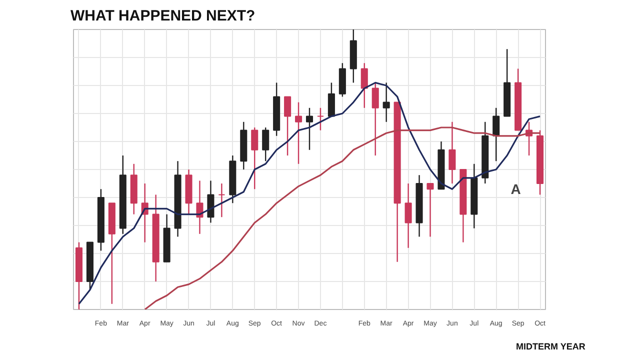 The image size is (640, 360). Describe the element at coordinates (163, 16) in the screenshot. I see `chart-title: WHAT HAPPENED NEXT?` at that location.